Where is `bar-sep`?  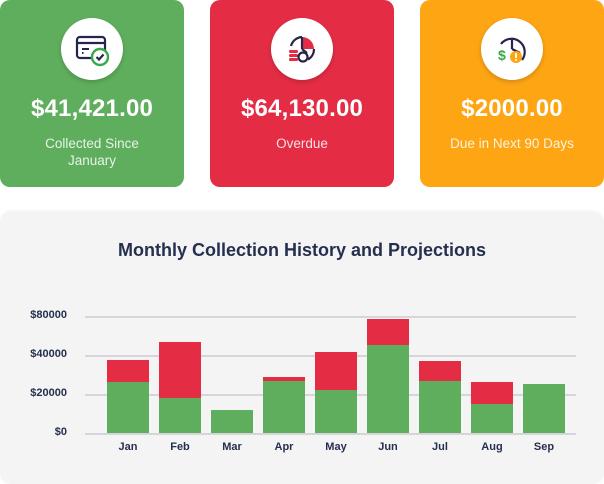 bar-sep is located at coordinates (544, 408).